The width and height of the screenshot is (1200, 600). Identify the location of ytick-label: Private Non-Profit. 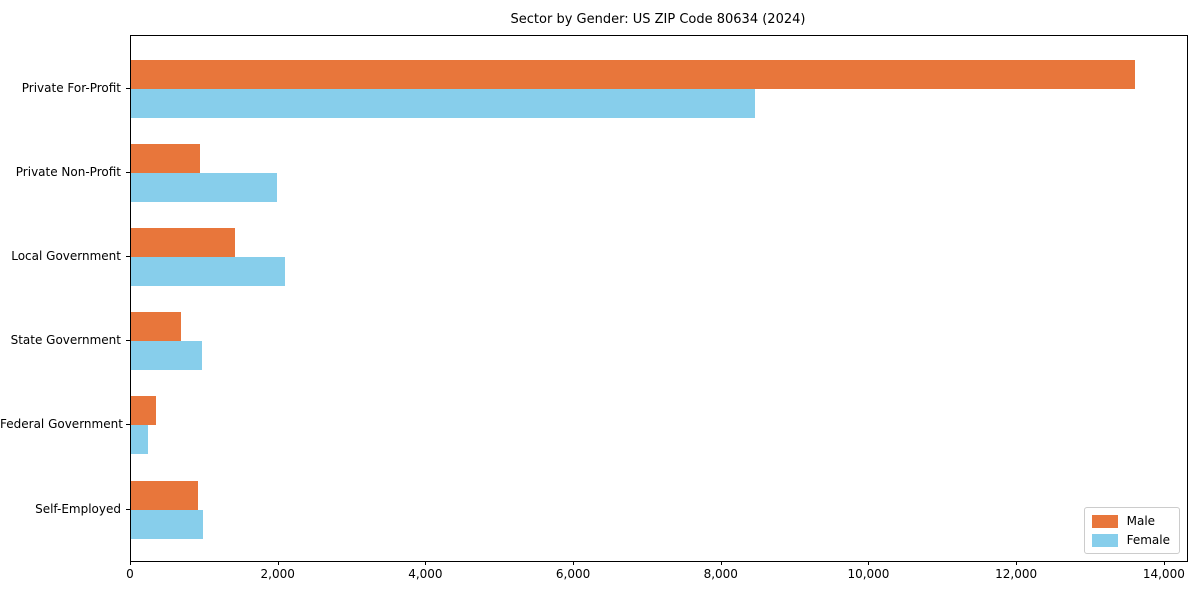
(68, 171).